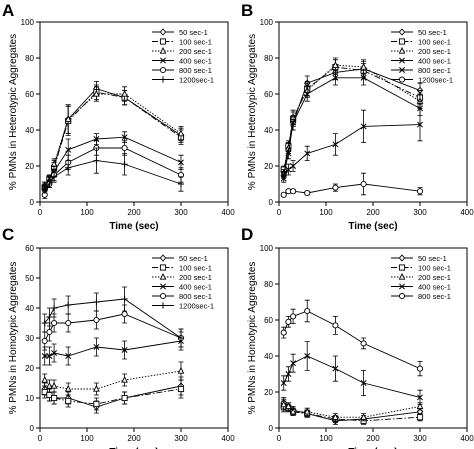  Describe the element at coordinates (268, 166) in the screenshot. I see `y-tick-label: 20` at that location.